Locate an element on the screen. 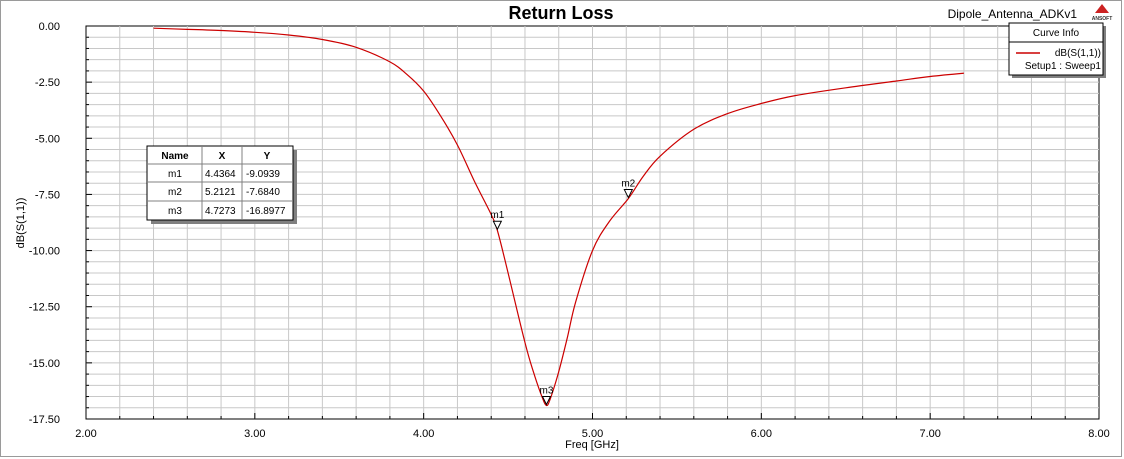  marker-m1-label: m1 is located at coordinates (497, 215).